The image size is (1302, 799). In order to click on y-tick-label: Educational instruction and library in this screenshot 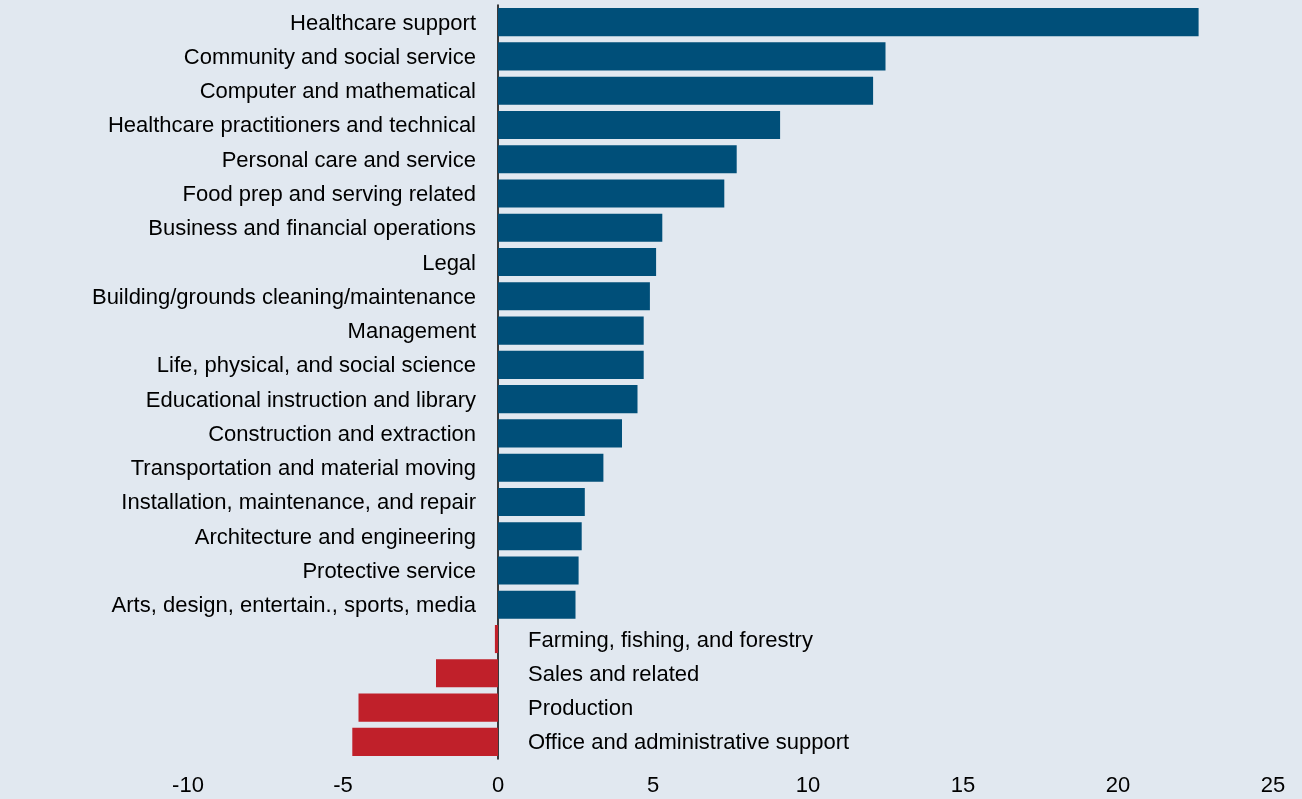, I will do `click(310, 399)`.